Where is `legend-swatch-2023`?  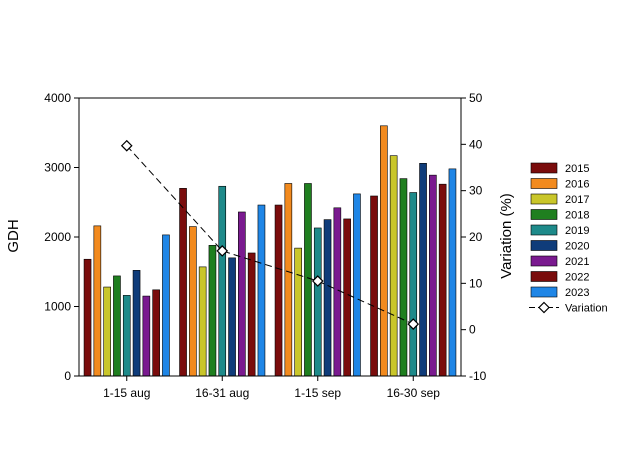 legend-swatch-2023 is located at coordinates (544, 292).